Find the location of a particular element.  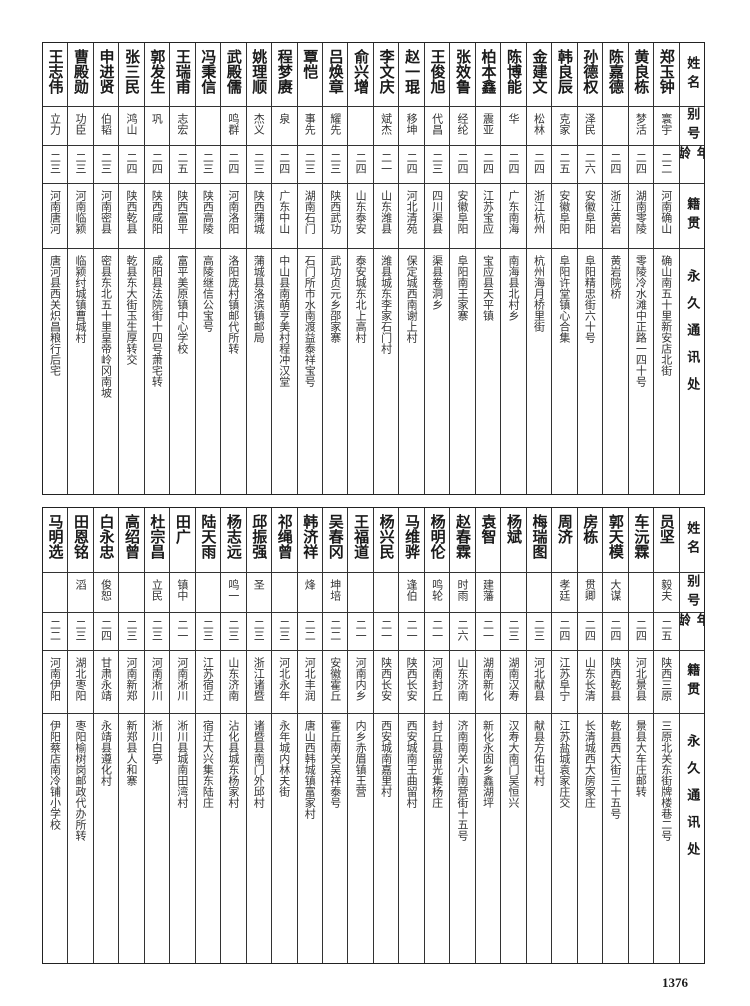

cell-name: 杨斌 is located at coordinates (513, 540).